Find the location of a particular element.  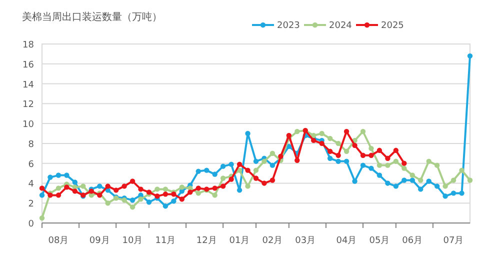

legend-label: 2024 is located at coordinates (340, 26).